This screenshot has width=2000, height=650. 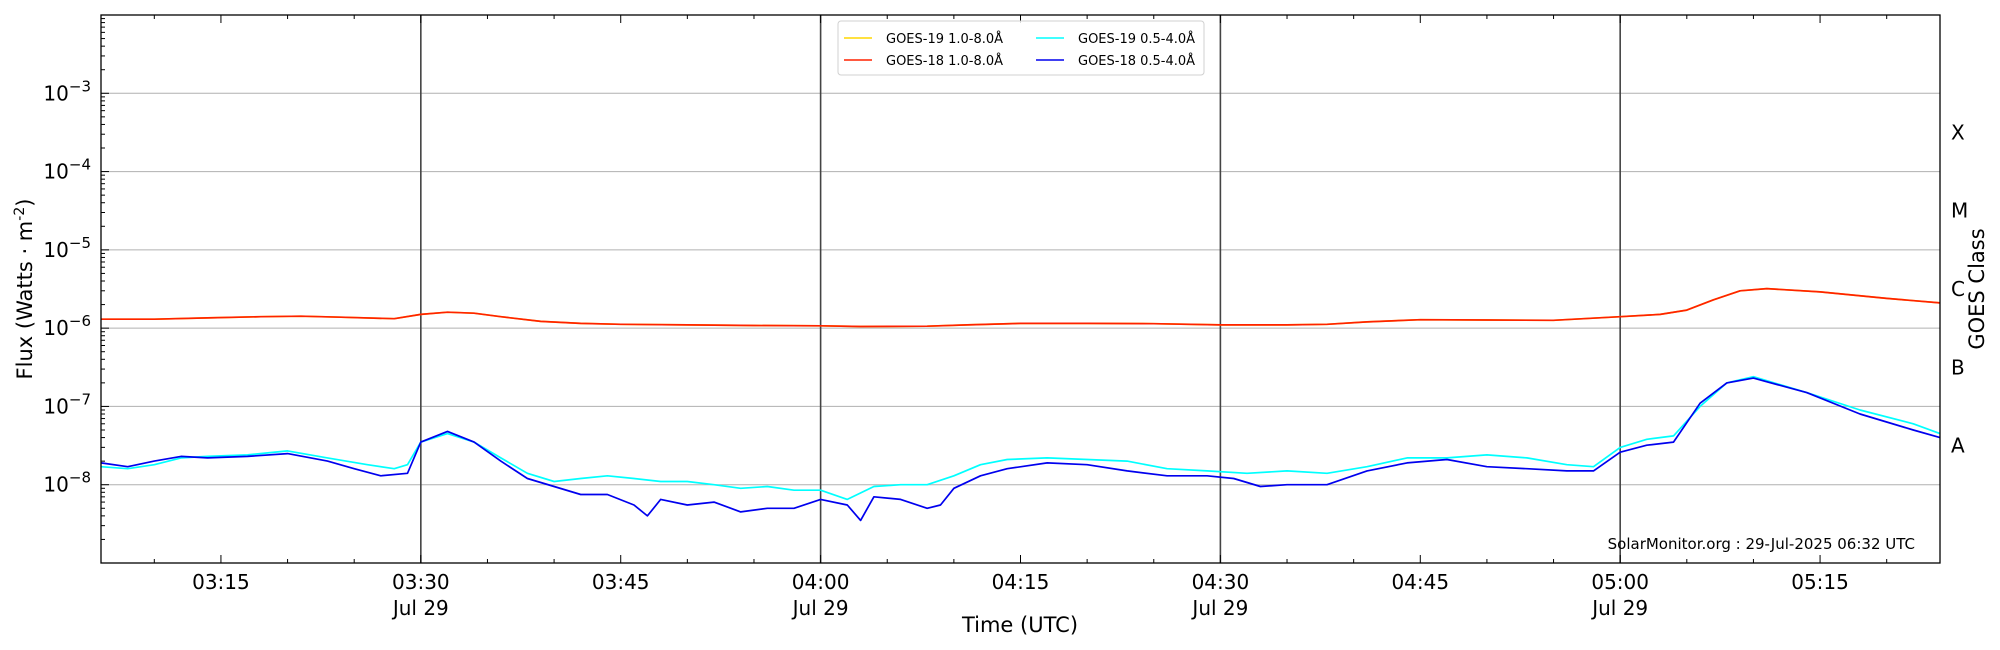 What do you see at coordinates (25, 203) in the screenshot?
I see `y-axis-title-close: )` at bounding box center [25, 203].